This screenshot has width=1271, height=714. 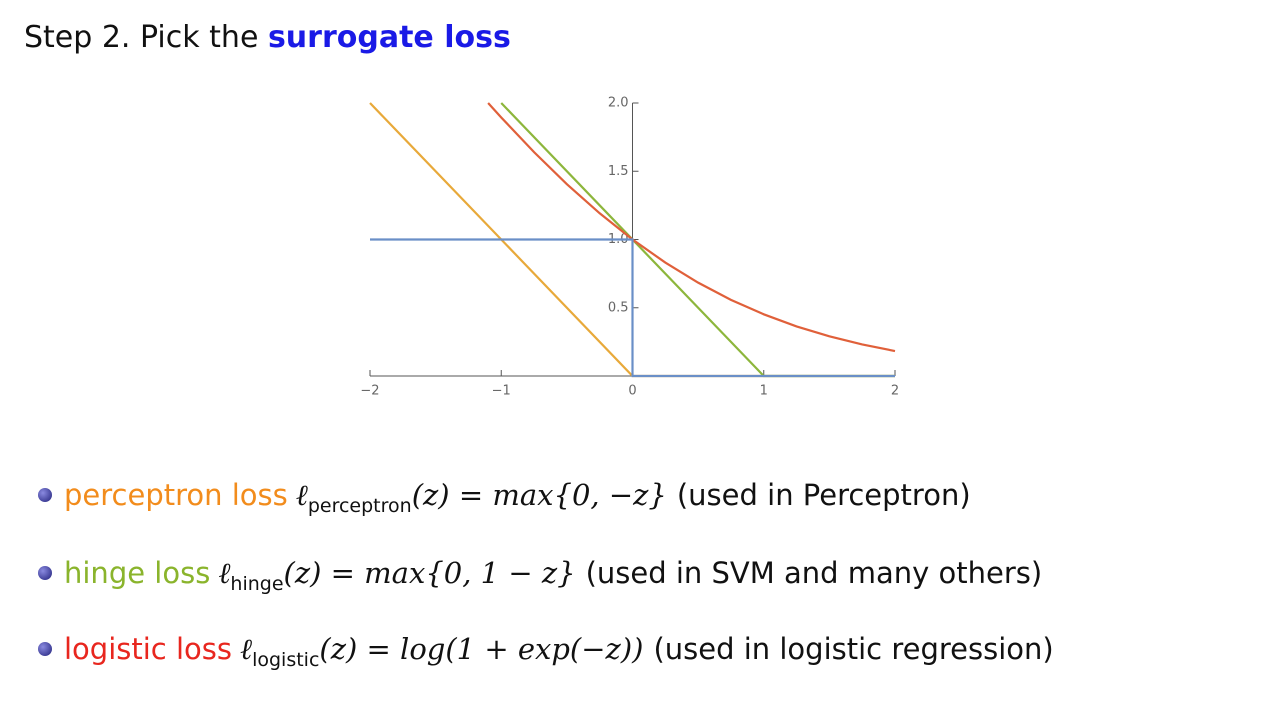 I want to click on usage-note: (used in logistic regression), so click(x=853, y=649).